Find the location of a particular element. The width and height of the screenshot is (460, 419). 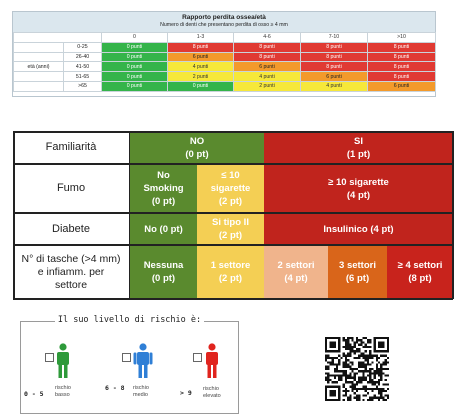

bone-col-header: 7-10 is located at coordinates (334, 37).